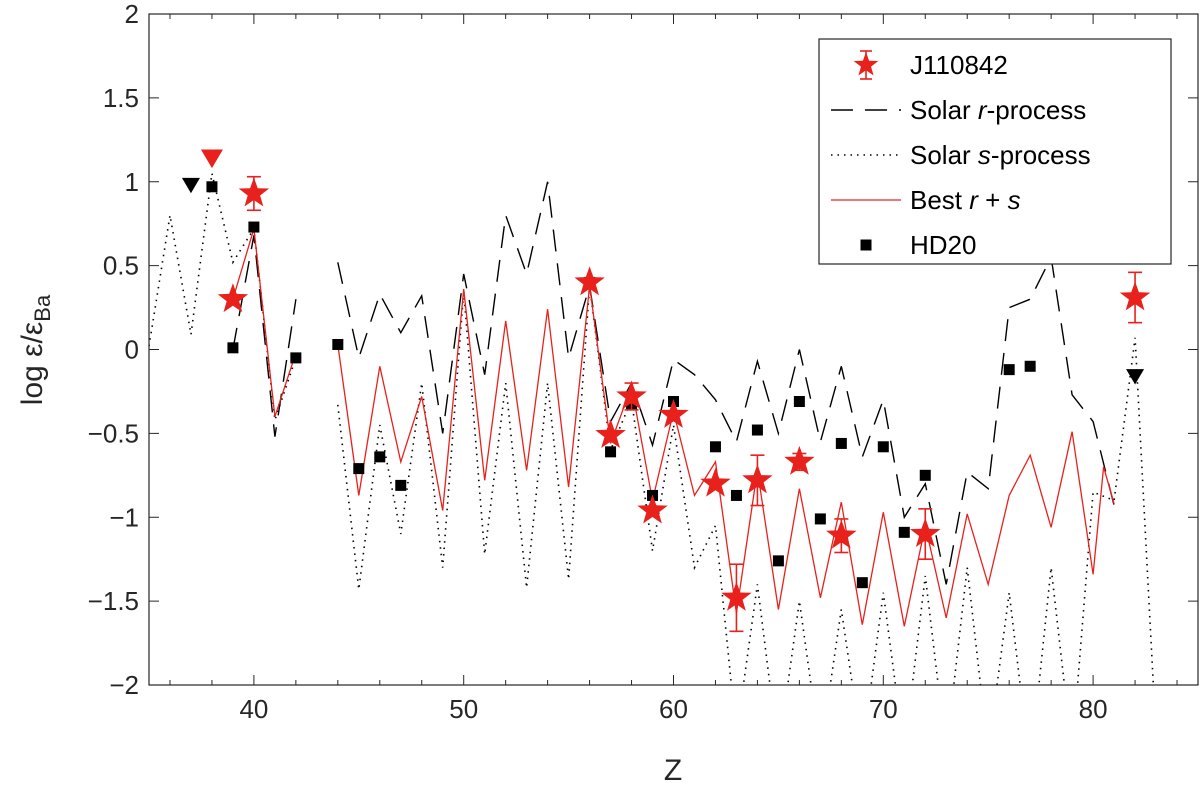  I want to click on series-line-solar-r-process, so click(264, 336).